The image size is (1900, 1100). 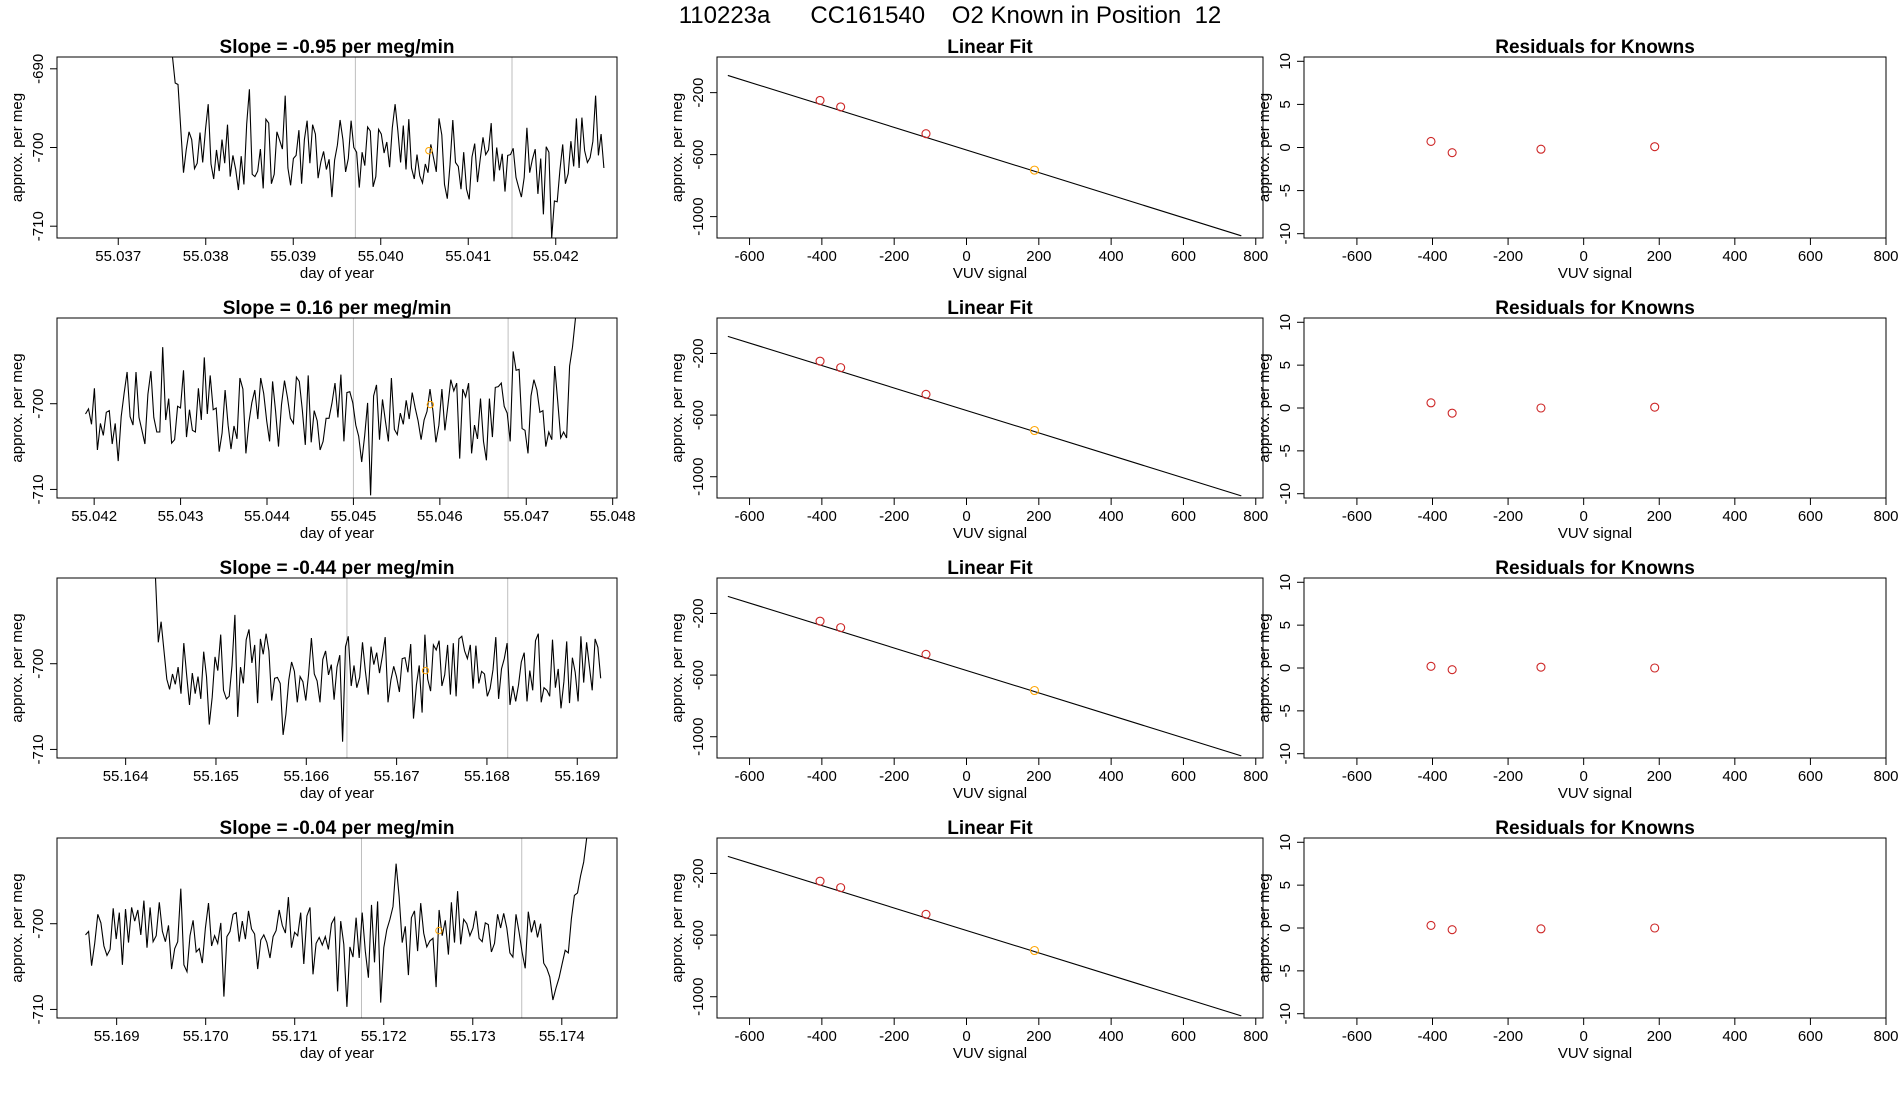 What do you see at coordinates (181, 516) in the screenshot?
I see `x-tick-label: 55.043` at bounding box center [181, 516].